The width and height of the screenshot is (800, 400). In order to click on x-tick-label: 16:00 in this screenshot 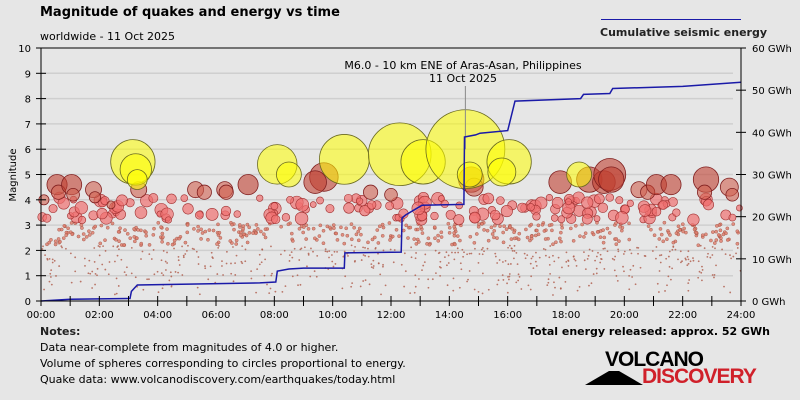, I will do `click(507, 315)`.